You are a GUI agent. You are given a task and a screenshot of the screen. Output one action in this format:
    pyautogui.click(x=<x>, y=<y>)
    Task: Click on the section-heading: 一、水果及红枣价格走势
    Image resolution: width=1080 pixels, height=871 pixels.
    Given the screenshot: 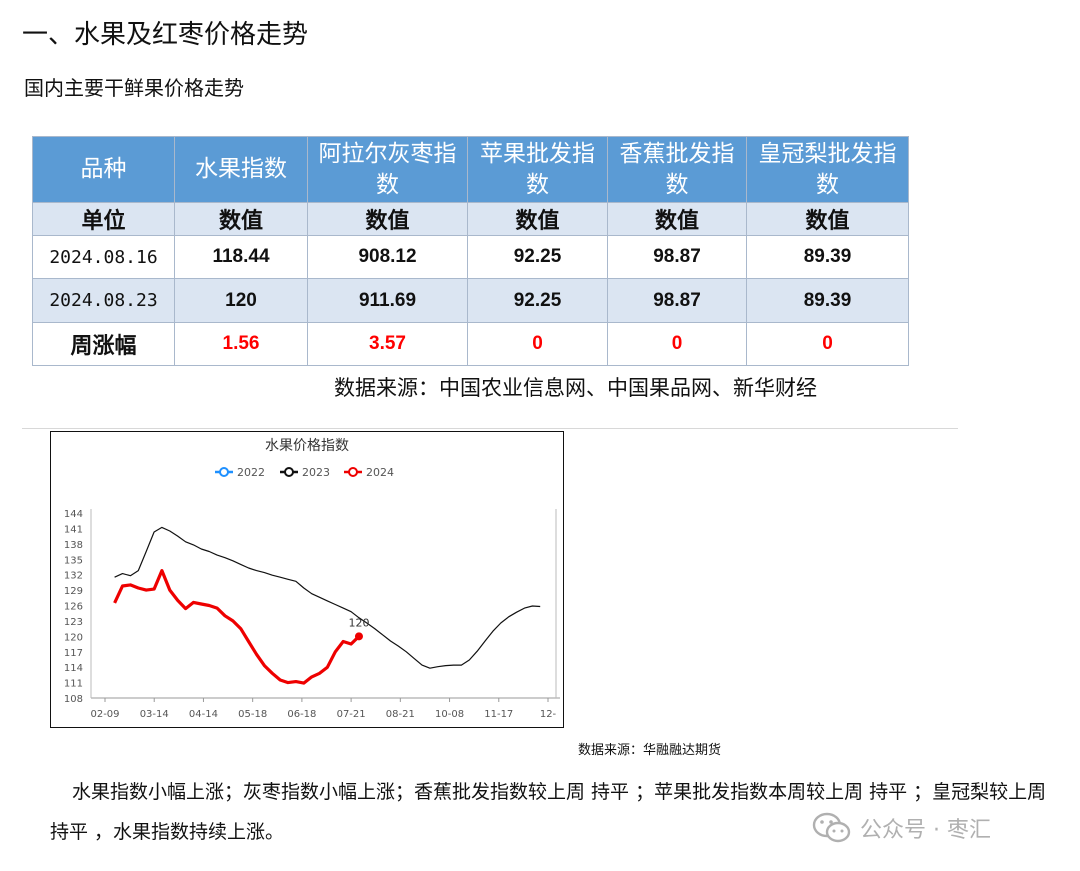 What is the action you would take?
    pyautogui.click(x=165, y=35)
    